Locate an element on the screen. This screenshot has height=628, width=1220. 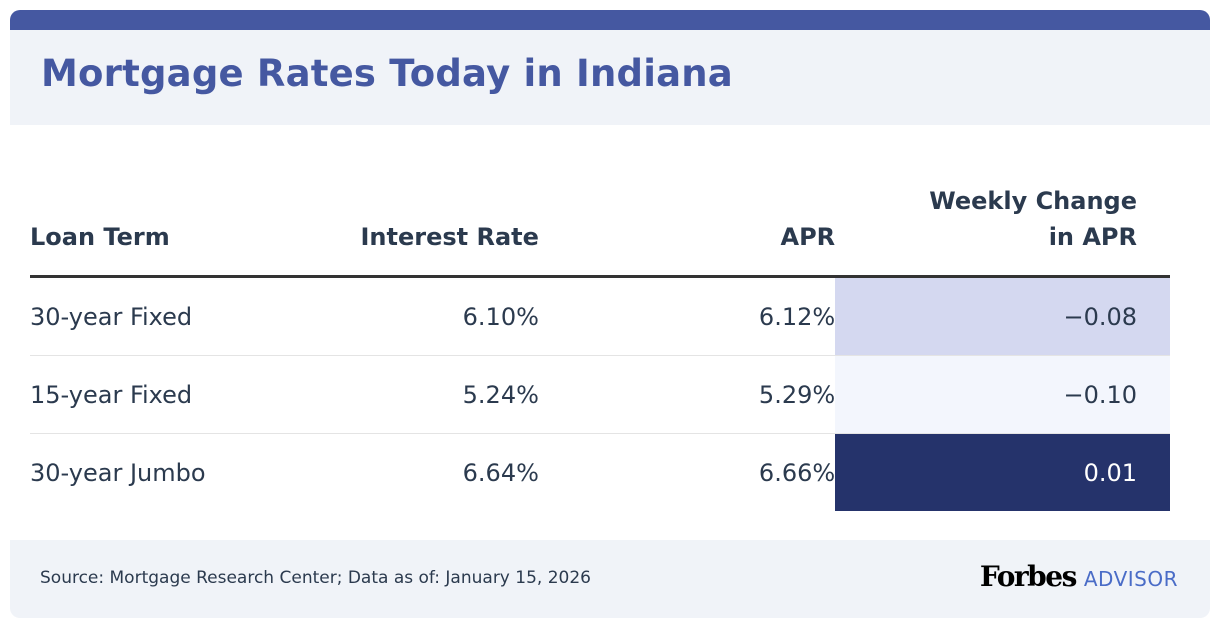
cell-weekly-change: −0.10 is located at coordinates (1002, 394).